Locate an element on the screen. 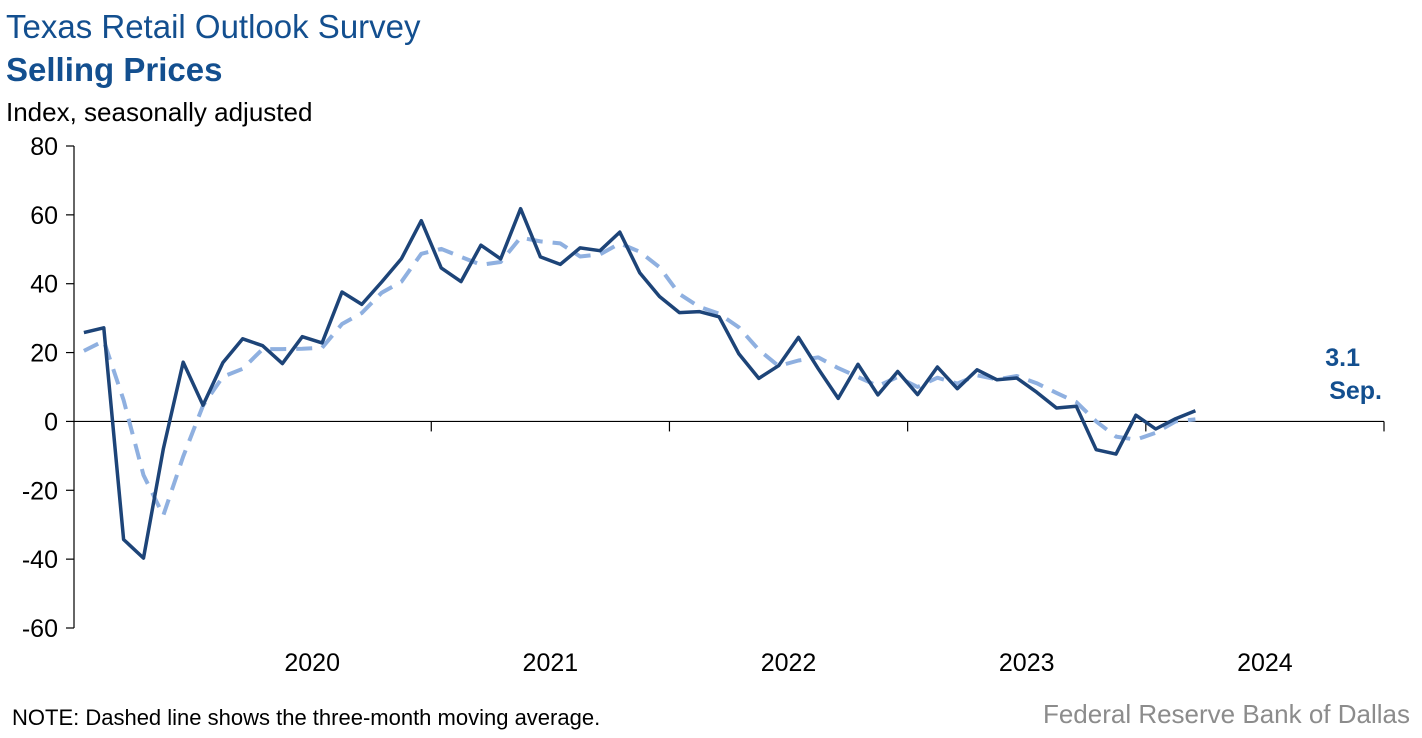 Image resolution: width=1422 pixels, height=738 pixels. y-tick-label: 0 is located at coordinates (51, 422).